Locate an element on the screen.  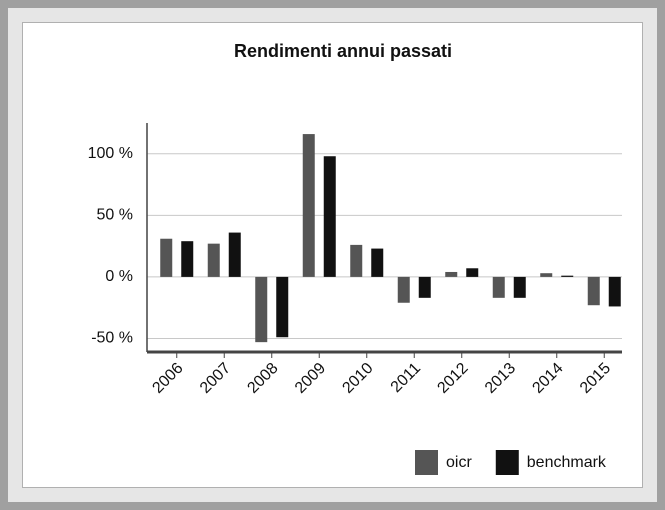
x-tick-label: 2013 is located at coordinates (500, 378).